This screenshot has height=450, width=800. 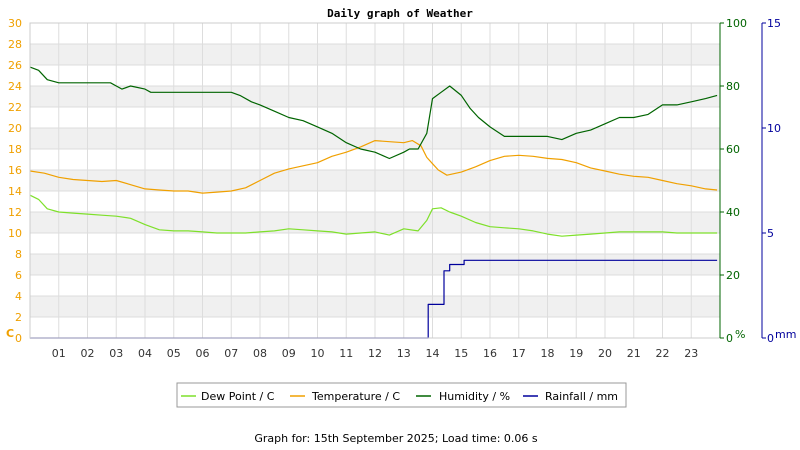 What do you see at coordinates (581, 396) in the screenshot?
I see `legend-rainfall: Rainfall / mm` at bounding box center [581, 396].